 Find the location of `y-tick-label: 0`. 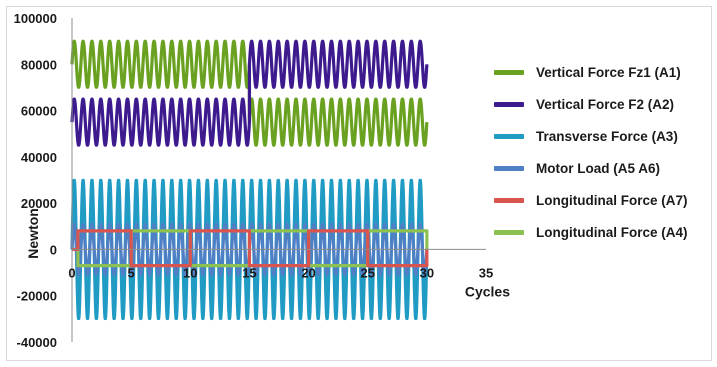

y-tick-label: 0 is located at coordinates (53, 249).